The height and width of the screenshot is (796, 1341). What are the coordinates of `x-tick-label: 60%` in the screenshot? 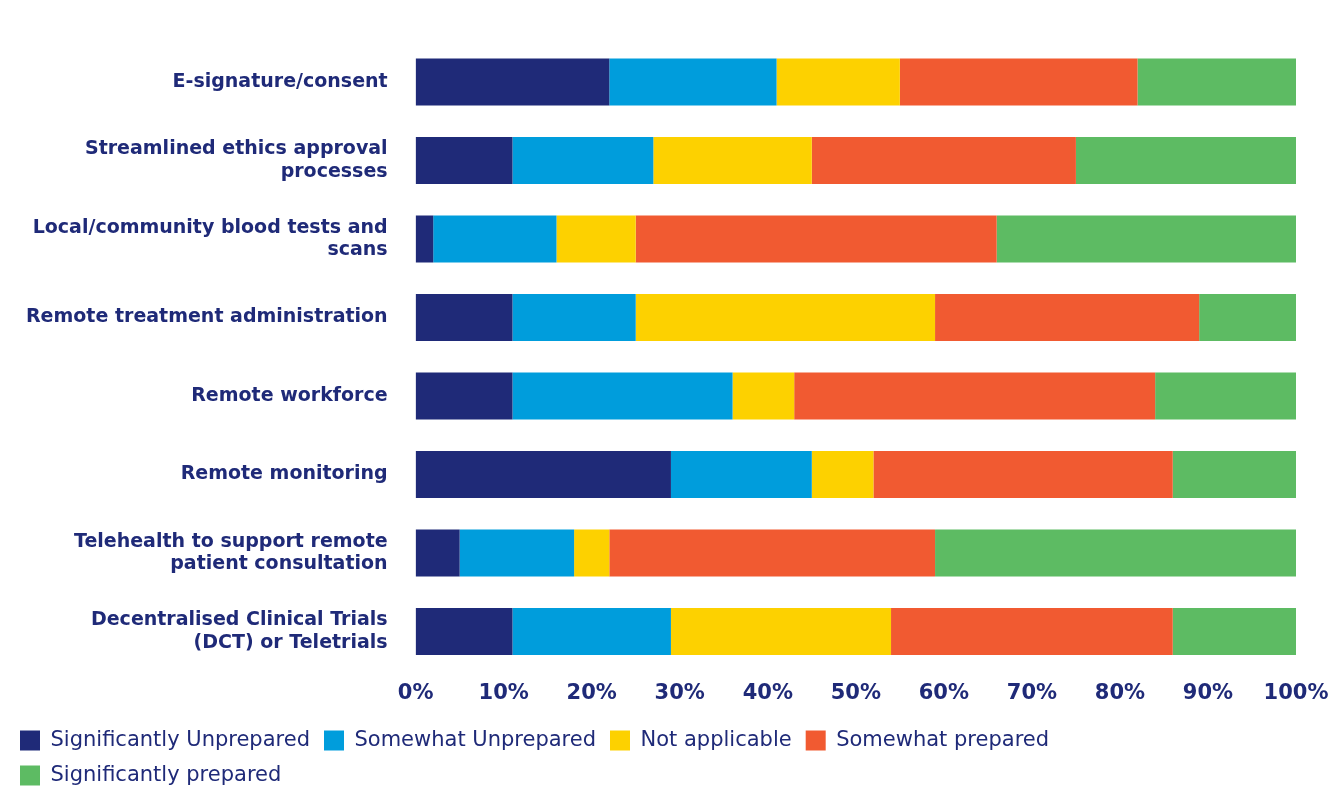 It's located at (943, 691).